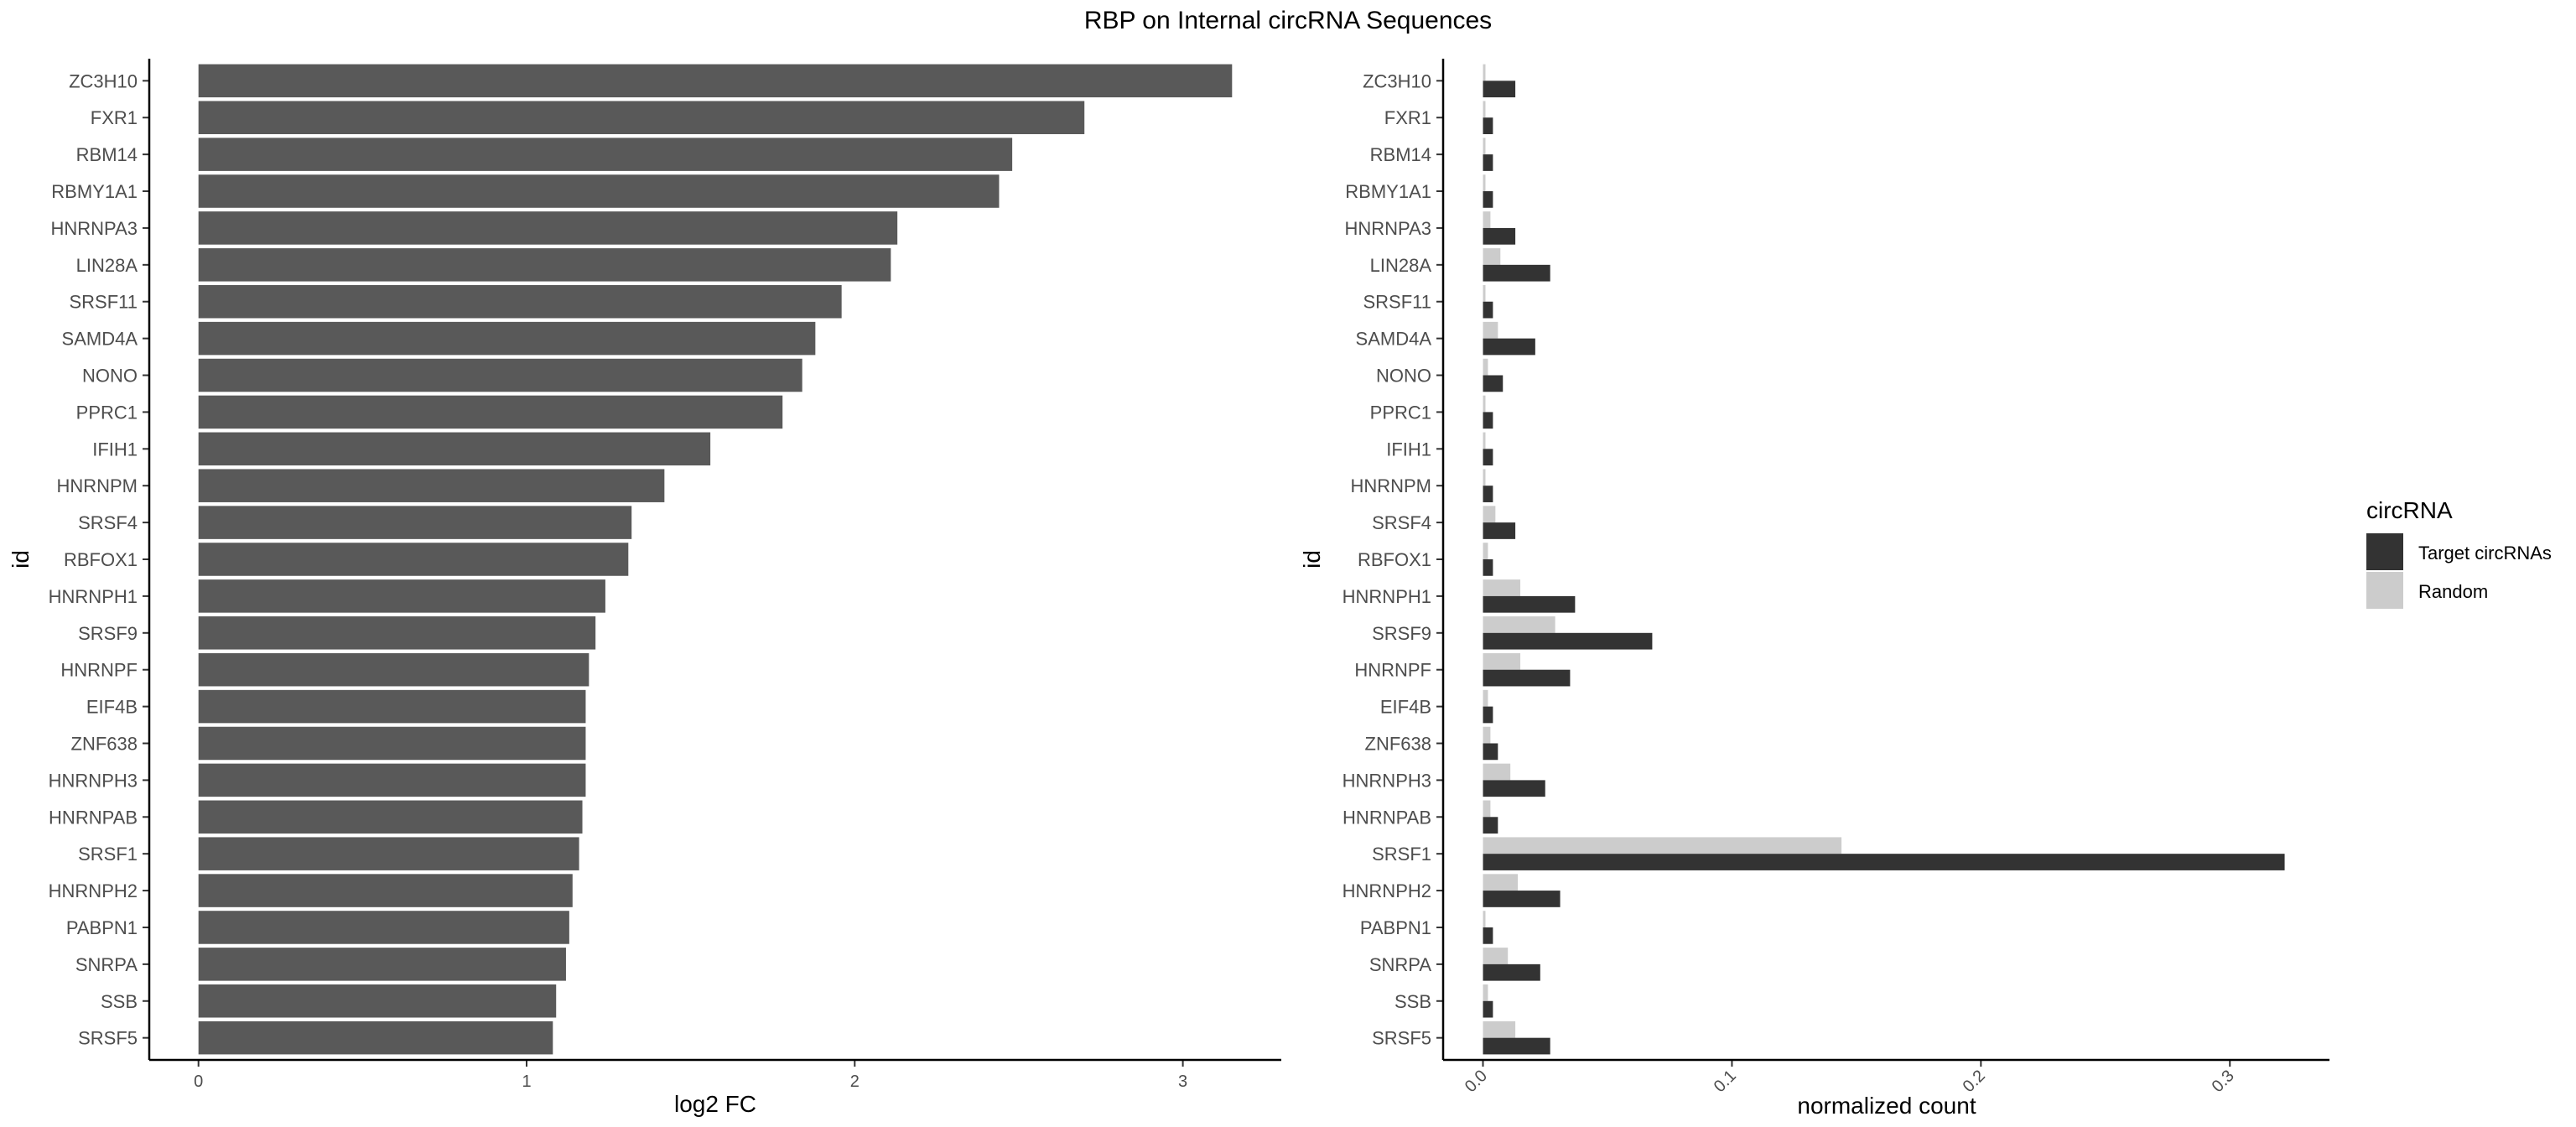 The height and width of the screenshot is (1127, 2576). Describe the element at coordinates (93, 780) in the screenshot. I see `left-category-label: HNRNPH3` at that location.